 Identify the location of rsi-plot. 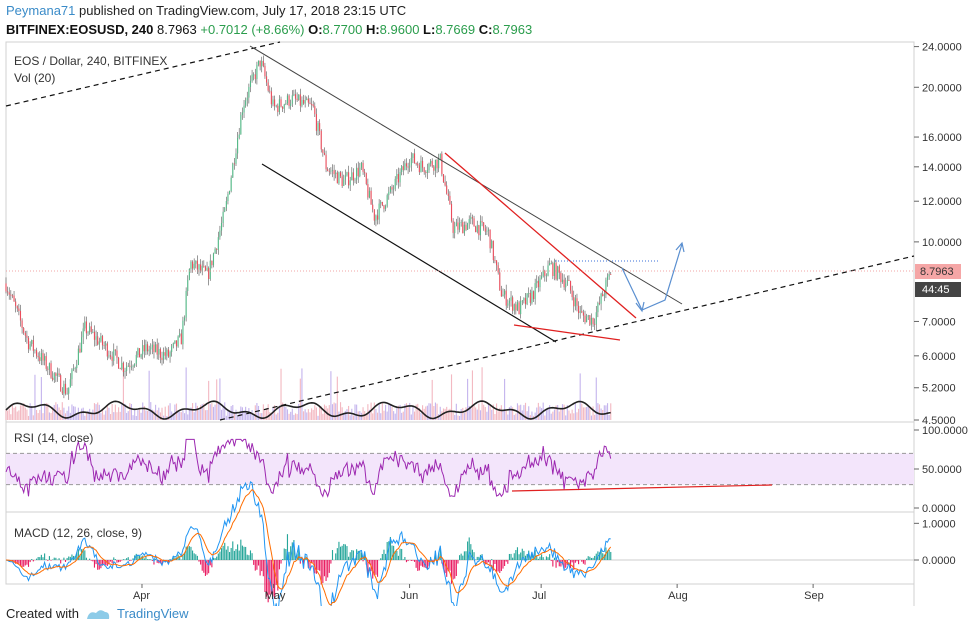
(459, 468).